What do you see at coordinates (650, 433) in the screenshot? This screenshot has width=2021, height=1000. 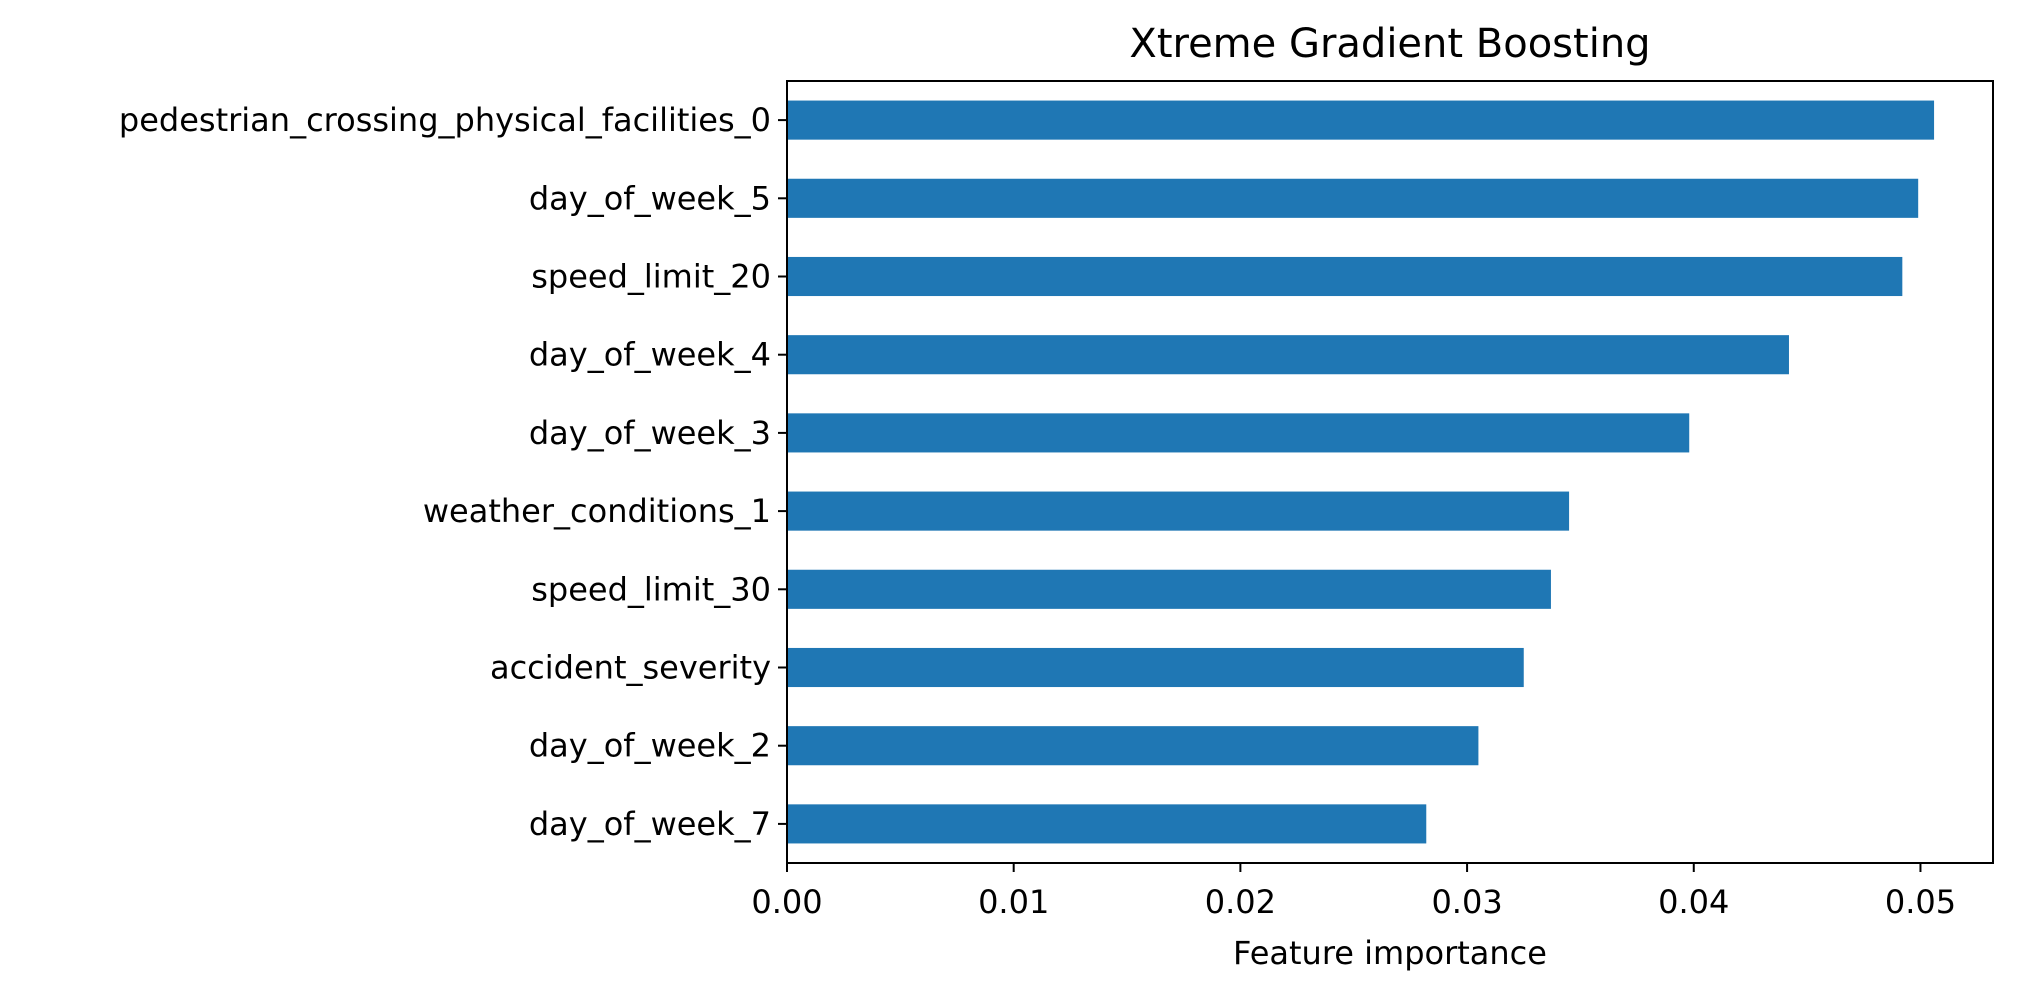 I see `y-tick-label: day_of_week_3` at bounding box center [650, 433].